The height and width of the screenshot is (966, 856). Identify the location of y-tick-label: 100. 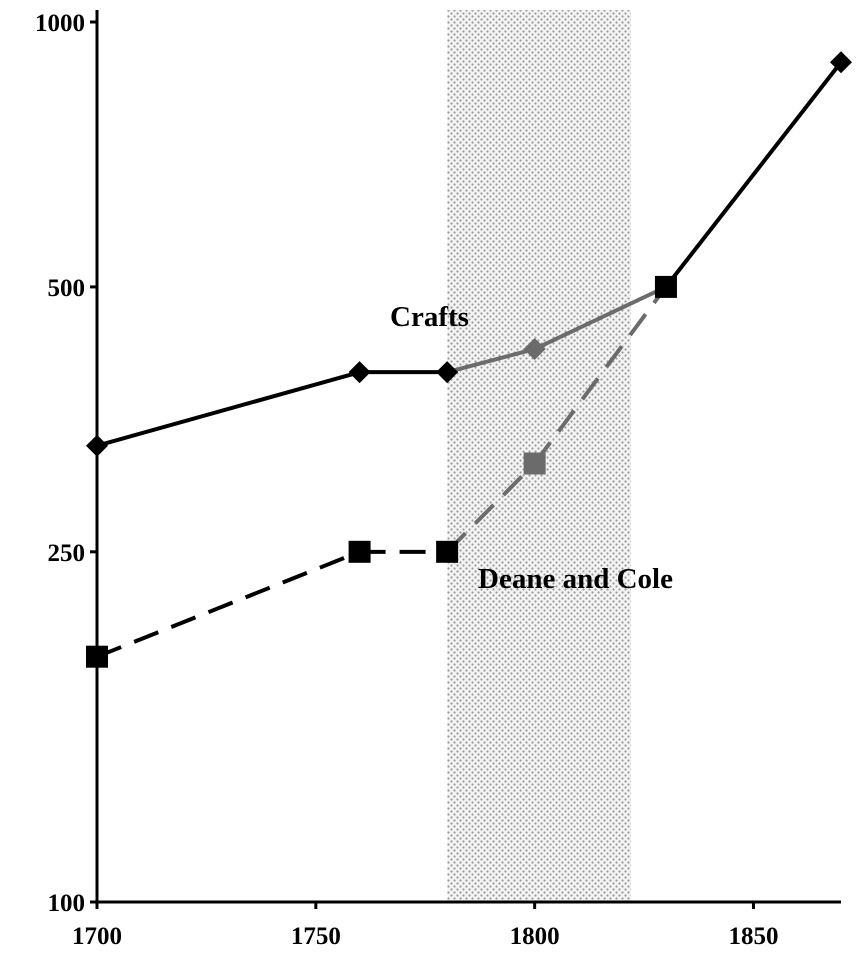
(67, 903).